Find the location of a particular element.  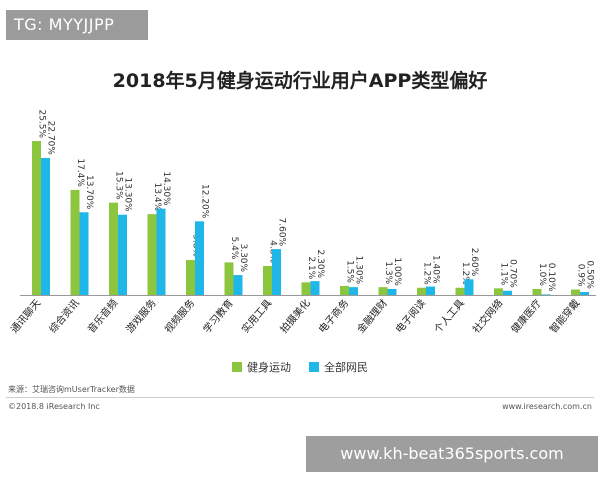

category-label-9: 金融理财 is located at coordinates (372, 316).